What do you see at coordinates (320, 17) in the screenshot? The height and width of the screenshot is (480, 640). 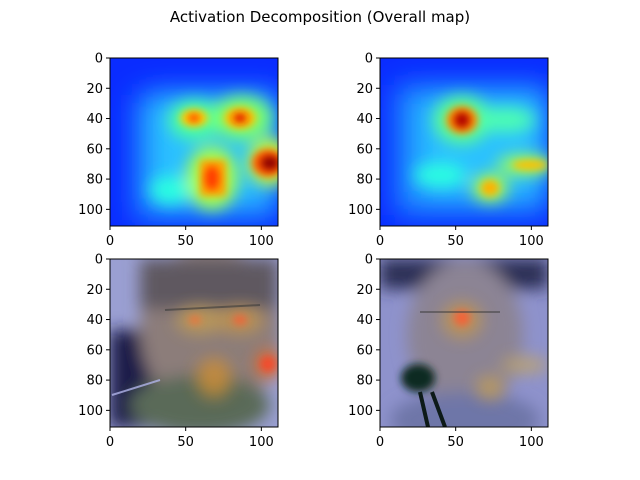 I see `figure-title: Activation Decomposition (Overall map)` at bounding box center [320, 17].